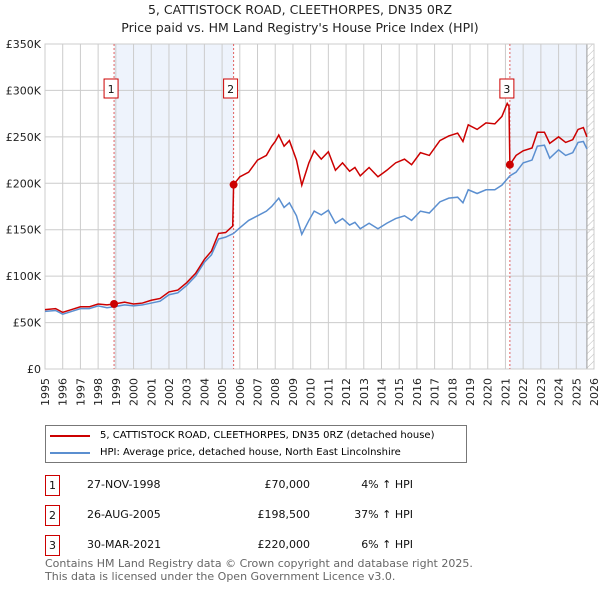  I want to click on y-tick-label: £0, so click(34, 369).